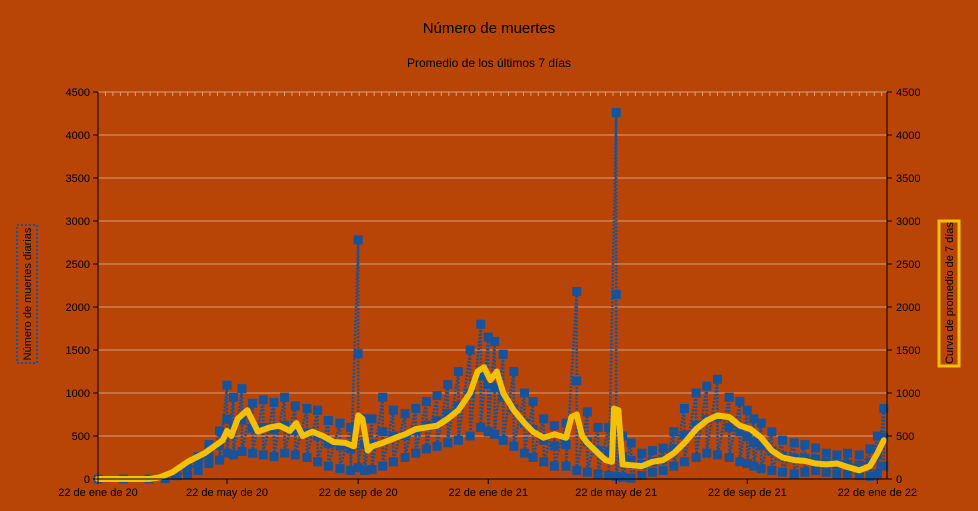  I want to click on chart-subtitle: Promedio de los últimos 7 días, so click(489, 63).